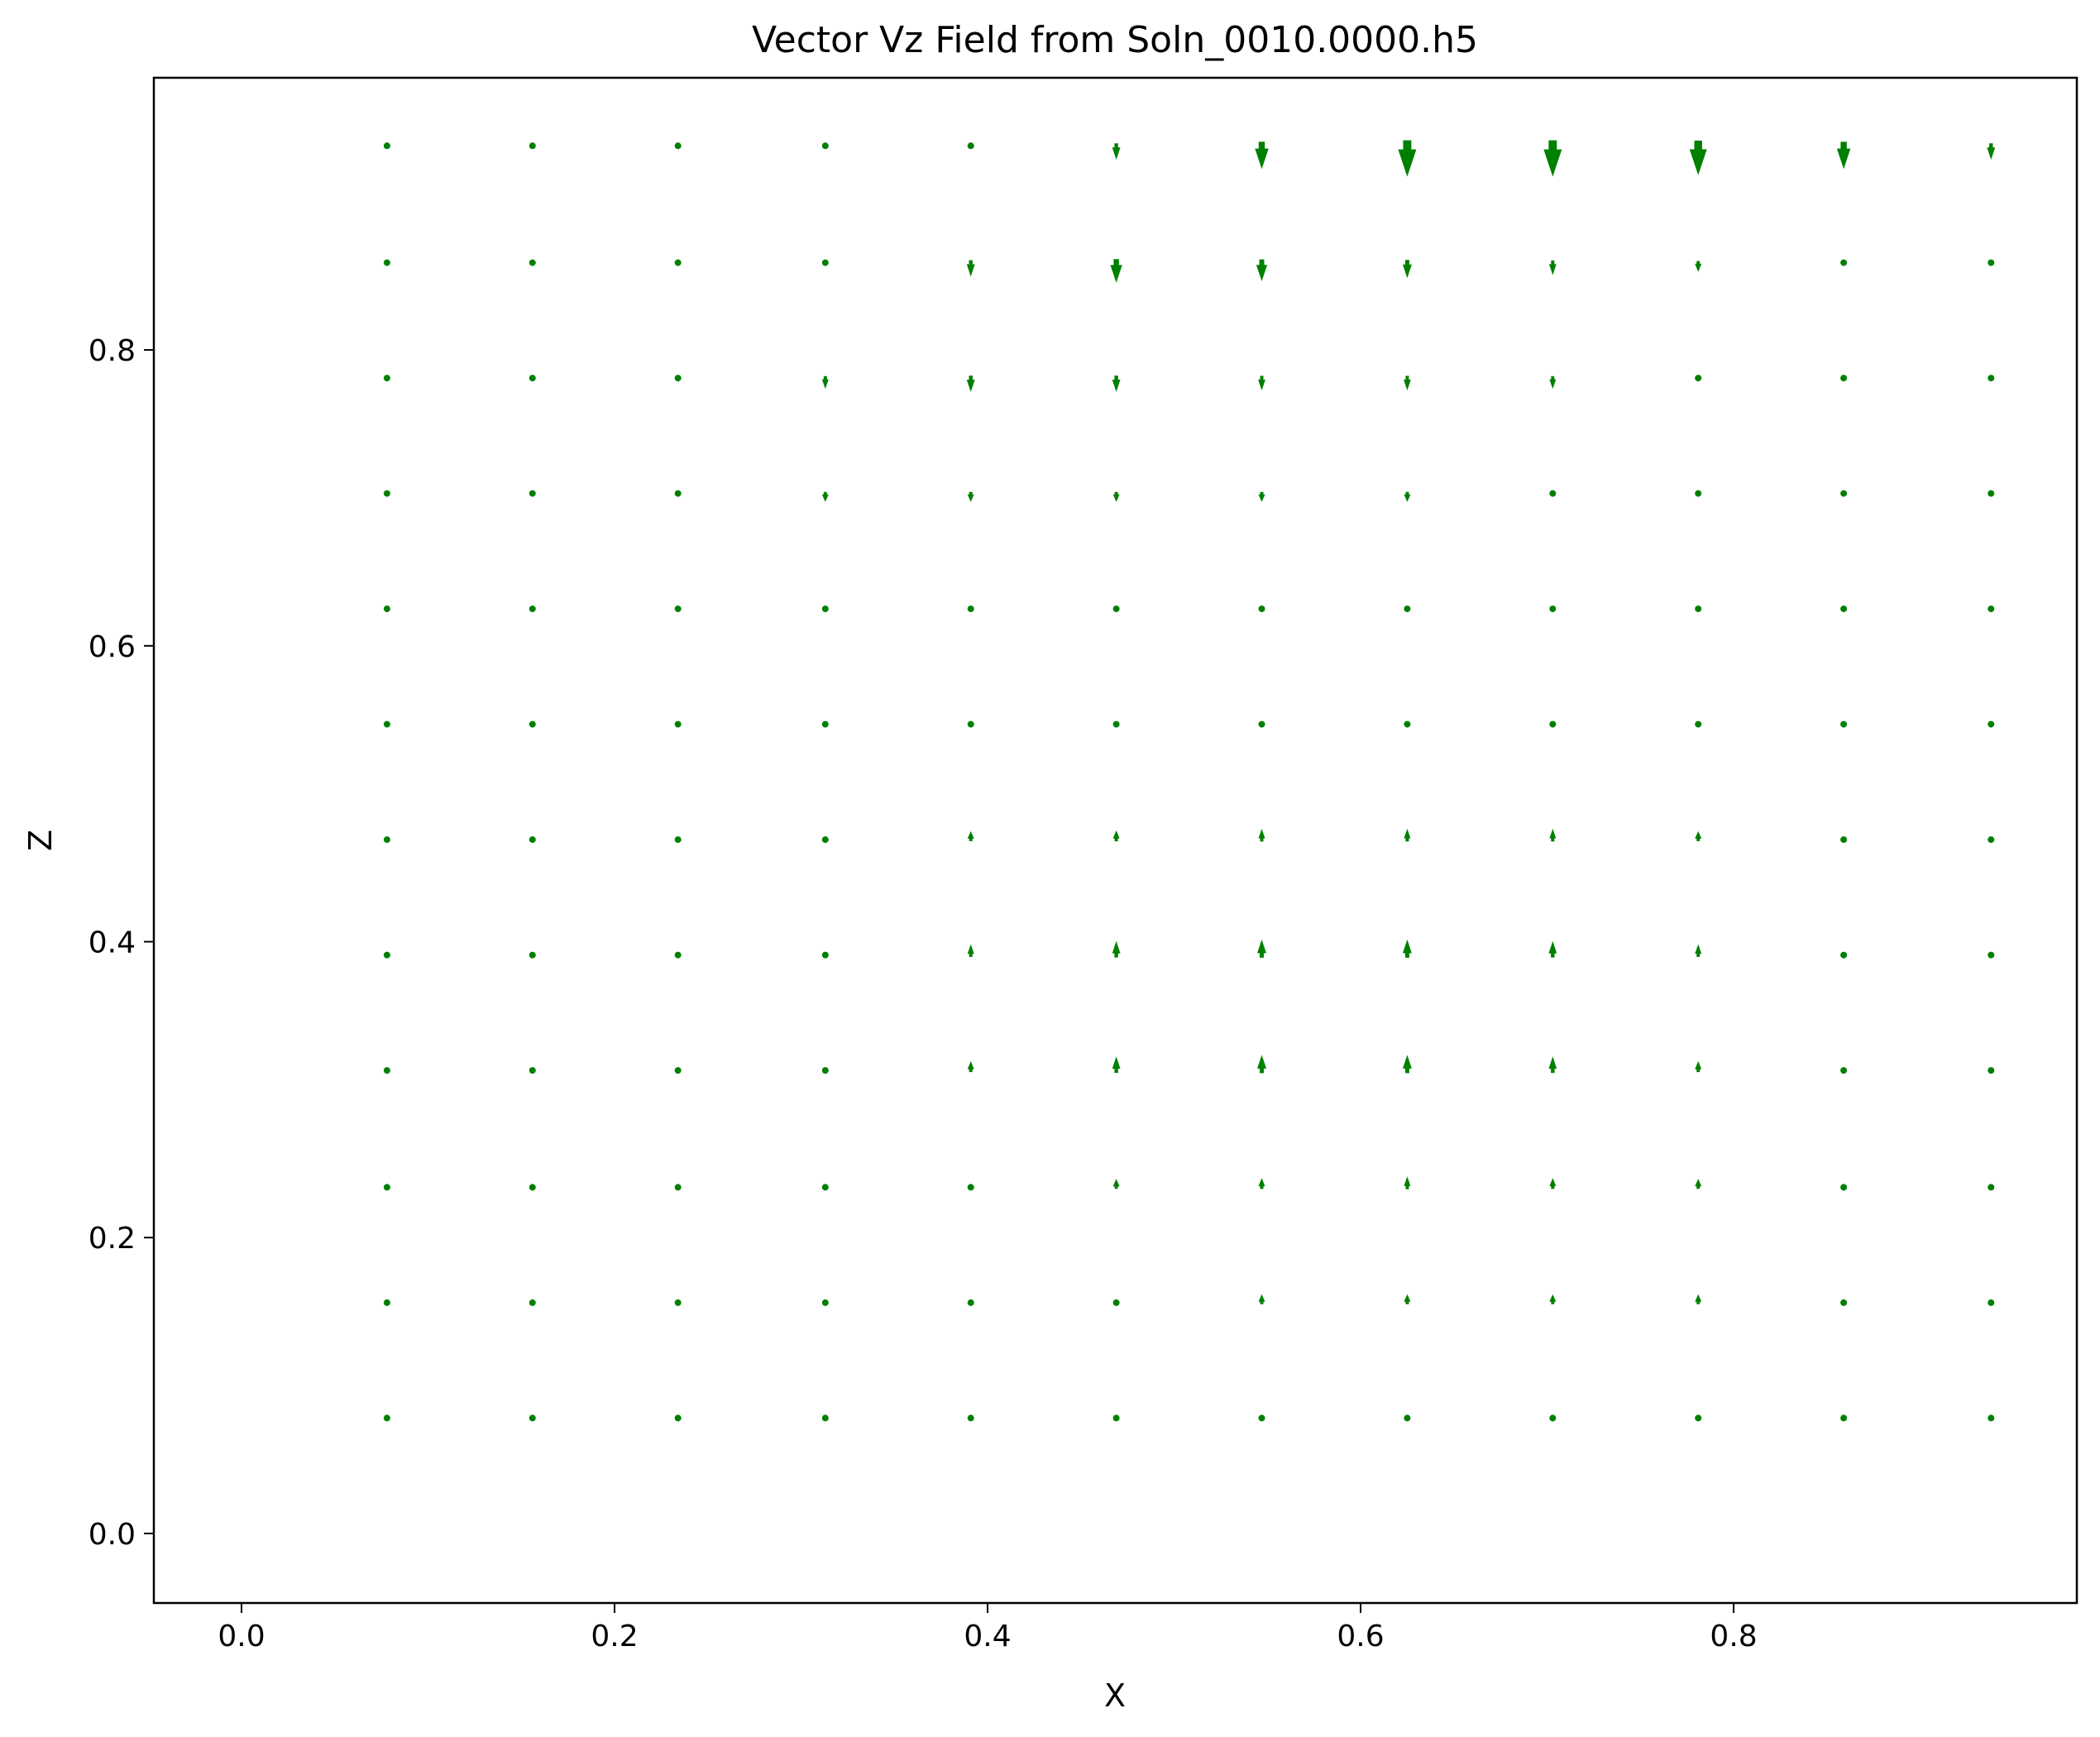 This screenshot has width=2100, height=1737. What do you see at coordinates (1115, 1695) in the screenshot?
I see `x-axis-label: X` at bounding box center [1115, 1695].